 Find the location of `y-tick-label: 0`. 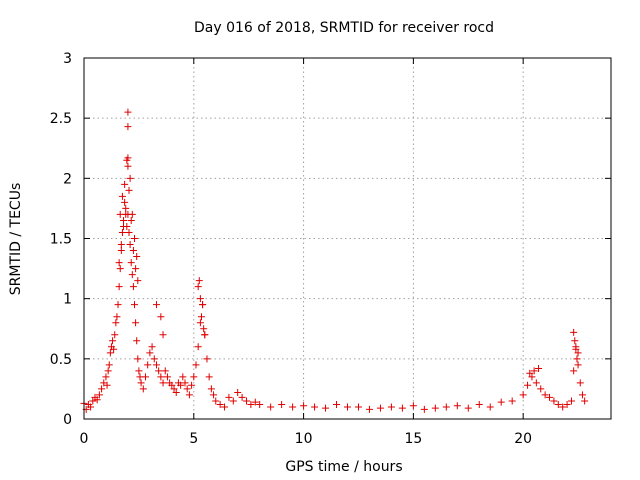

y-tick-label: 0 is located at coordinates (67, 420).